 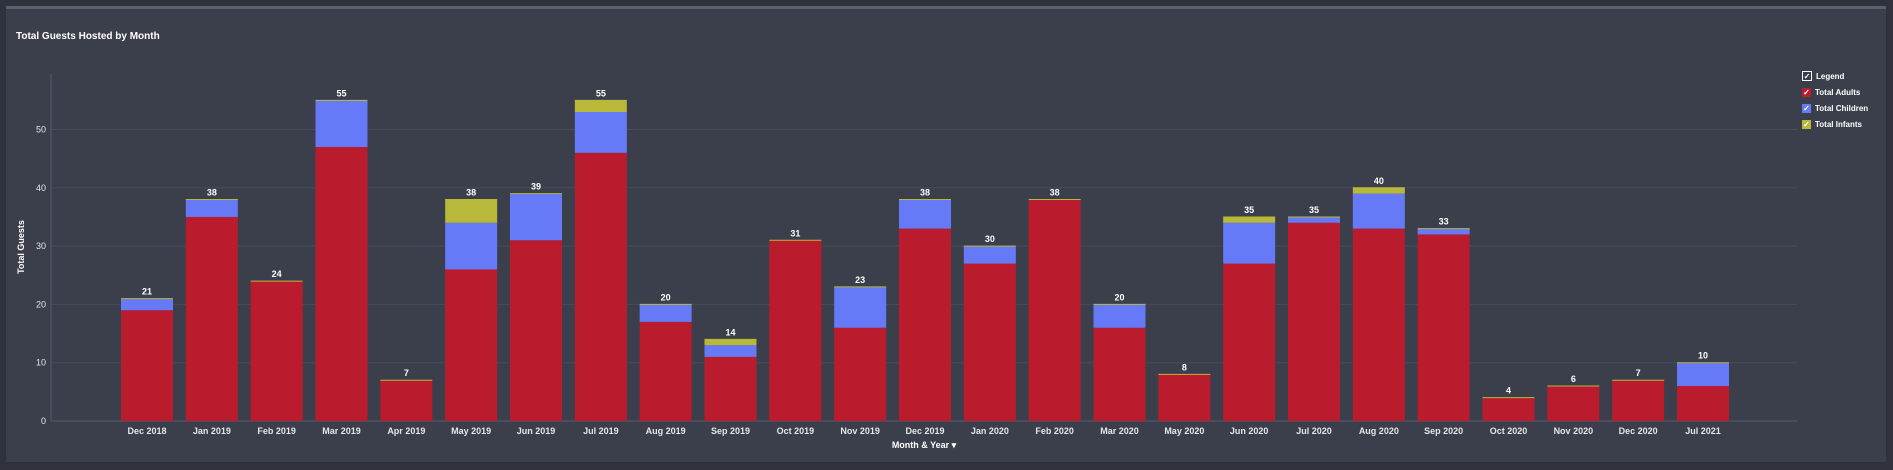 I want to click on legend-checkbox-infants: ✓, so click(x=1806, y=124).